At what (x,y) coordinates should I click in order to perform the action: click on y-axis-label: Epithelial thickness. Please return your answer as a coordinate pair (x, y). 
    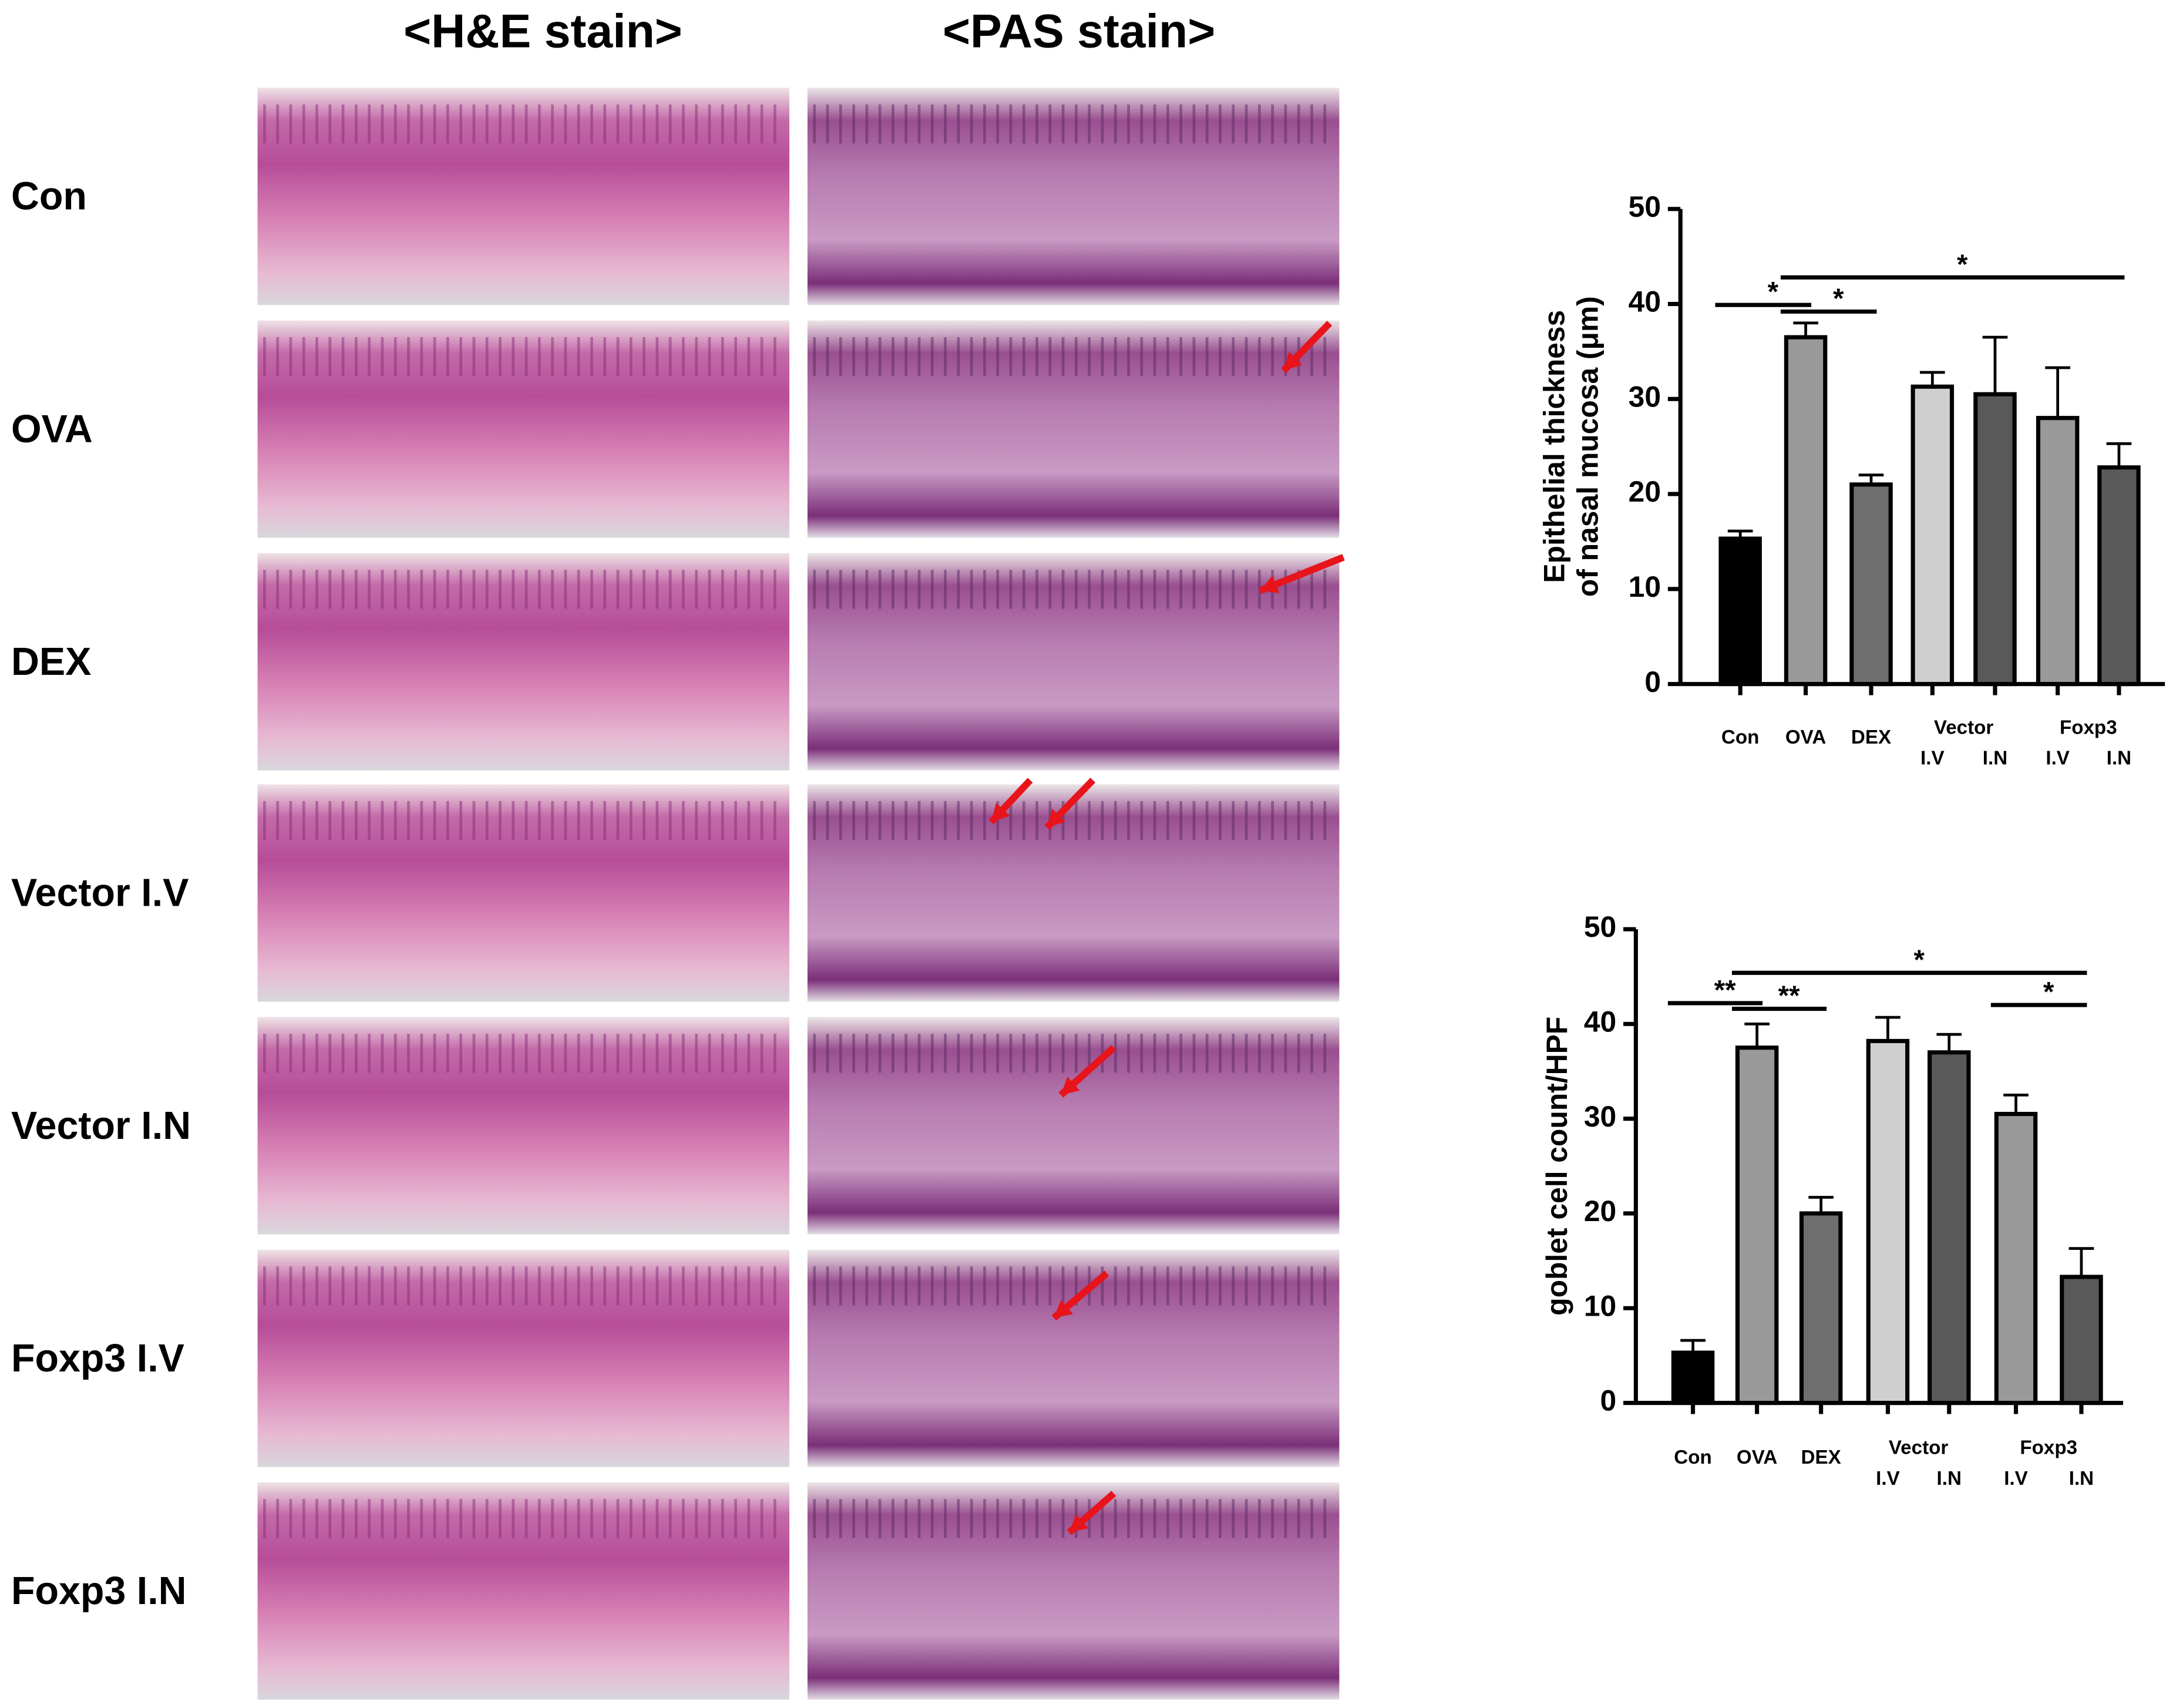
    Looking at the image, I should click on (1554, 446).